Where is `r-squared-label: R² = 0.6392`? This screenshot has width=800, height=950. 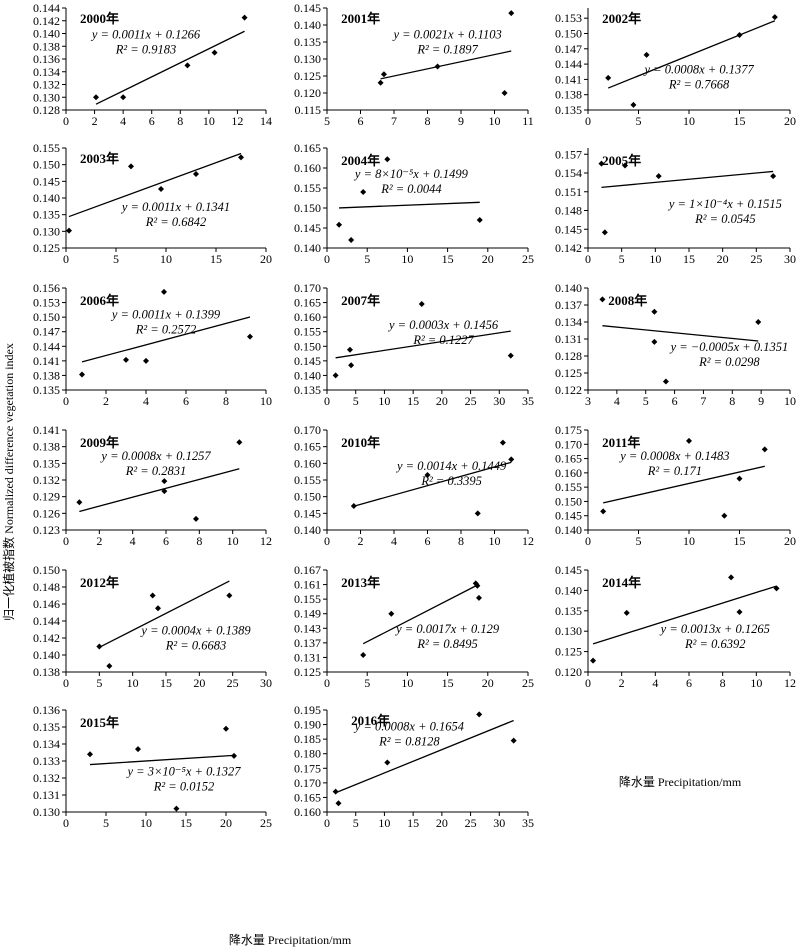
r-squared-label: R² = 0.6392 is located at coordinates (714, 644).